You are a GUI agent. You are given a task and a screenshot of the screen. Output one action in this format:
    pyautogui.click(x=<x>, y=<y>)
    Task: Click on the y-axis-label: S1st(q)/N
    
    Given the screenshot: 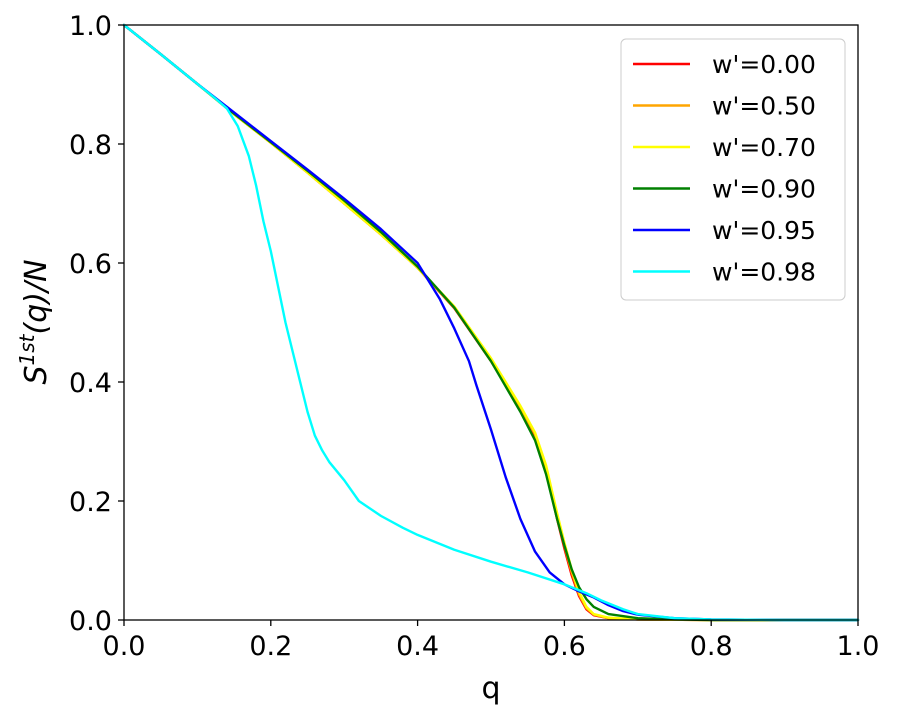 What is the action you would take?
    pyautogui.click(x=34, y=321)
    